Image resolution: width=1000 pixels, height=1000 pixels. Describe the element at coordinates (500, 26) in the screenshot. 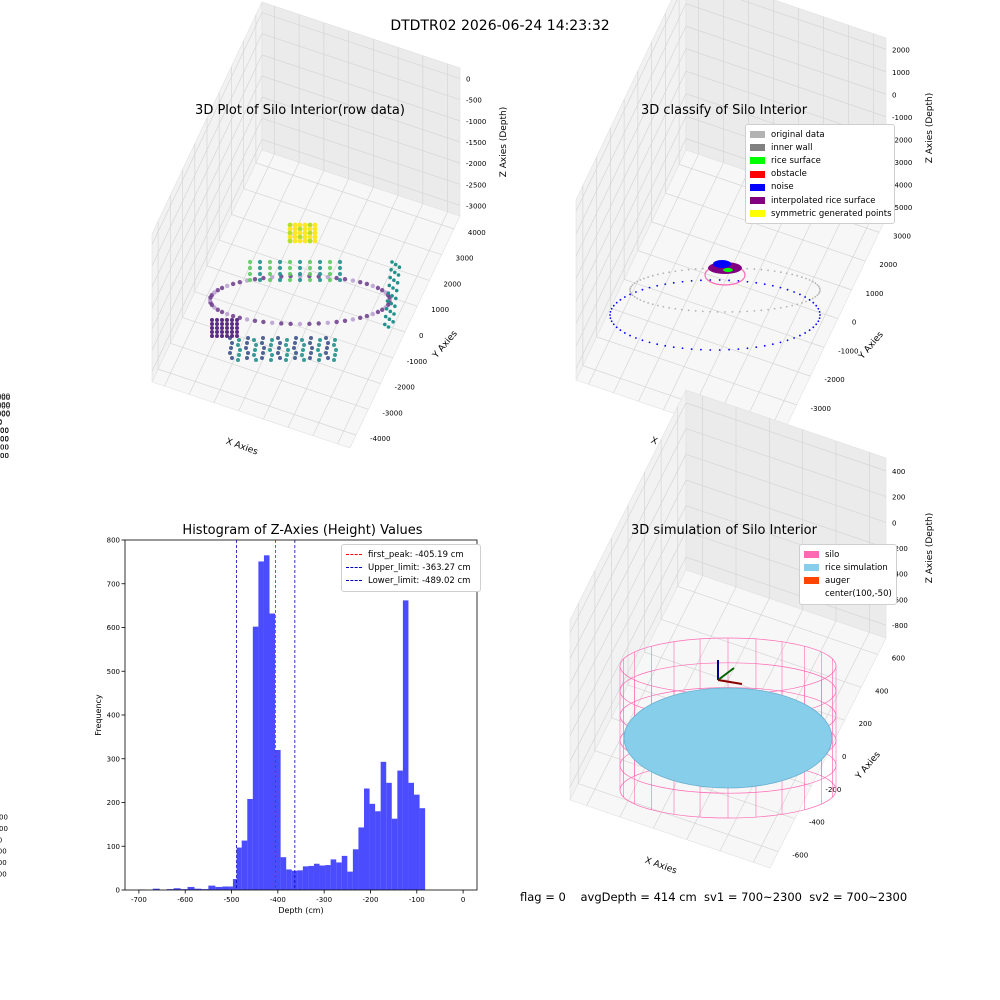

I see `figure-suptitle: DTDTR02 2026-06-24 14:23:32` at that location.